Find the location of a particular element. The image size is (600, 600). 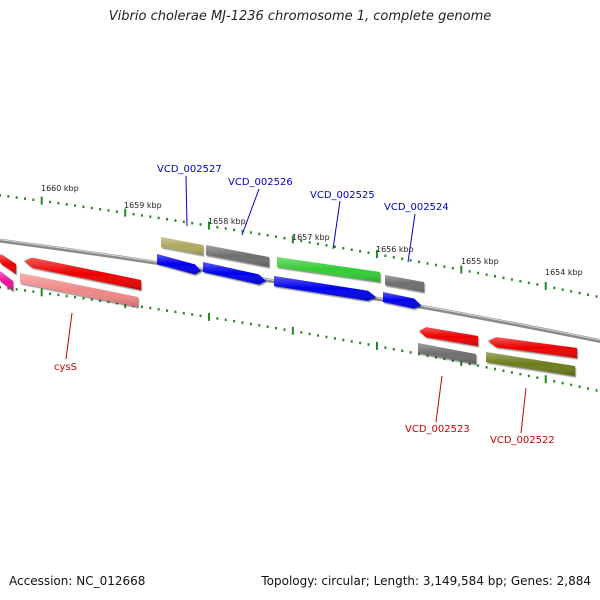

tick-label-1656: 1656 kbp is located at coordinates (395, 249).